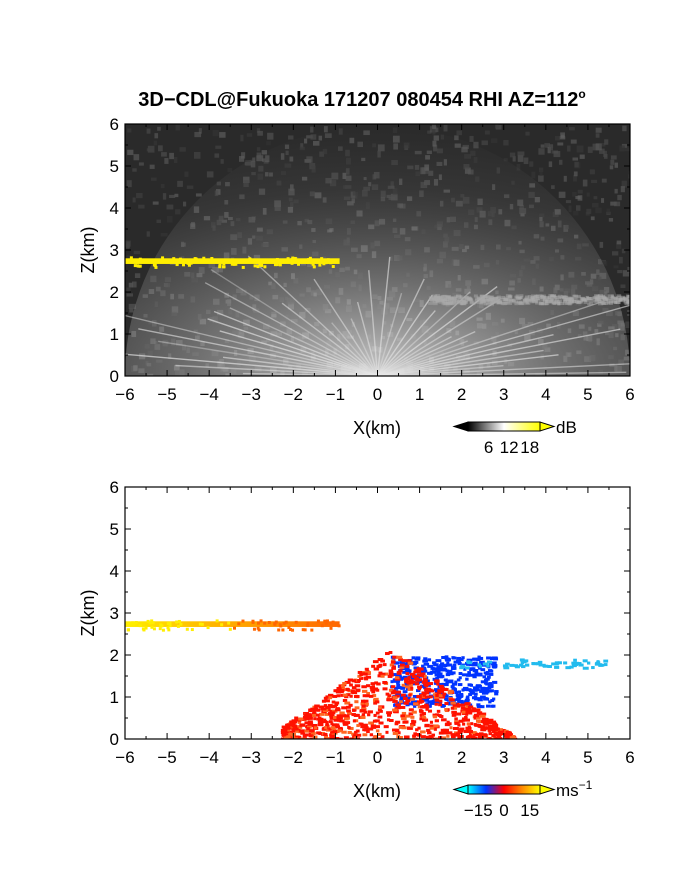  I want to click on velocity-y-tick-label: 1, so click(114, 697).